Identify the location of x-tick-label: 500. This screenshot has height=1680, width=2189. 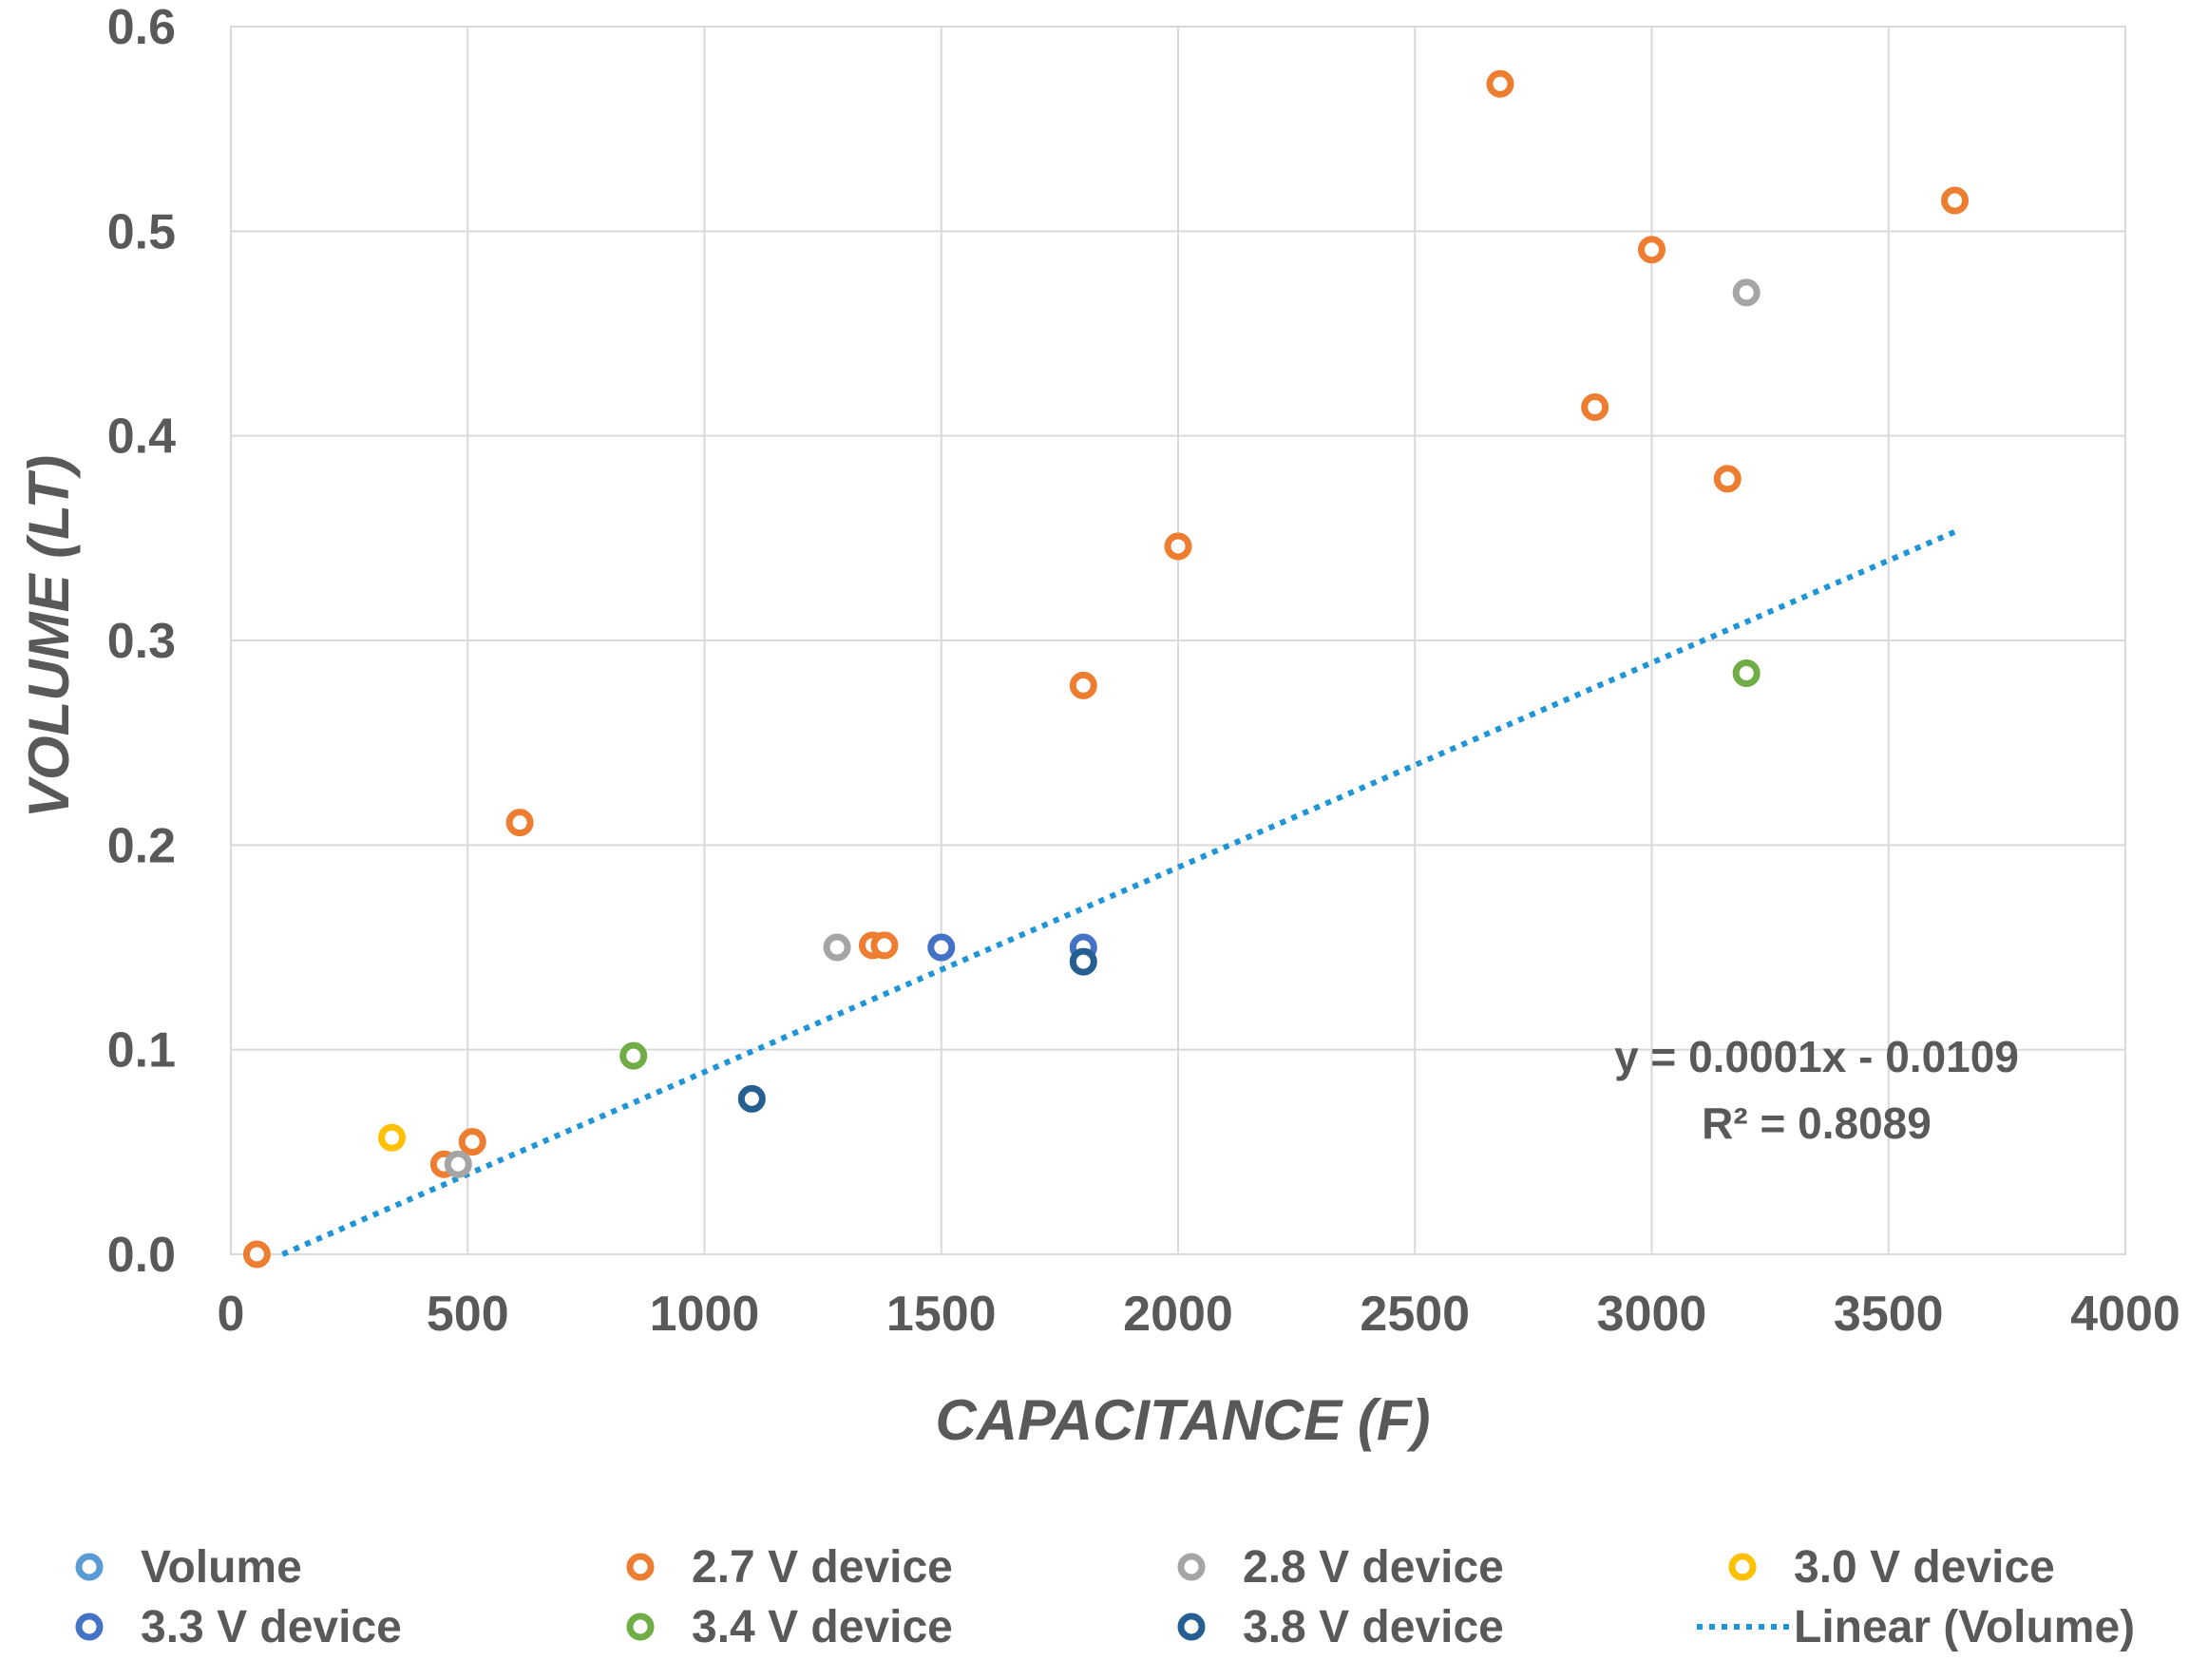
(468, 1314).